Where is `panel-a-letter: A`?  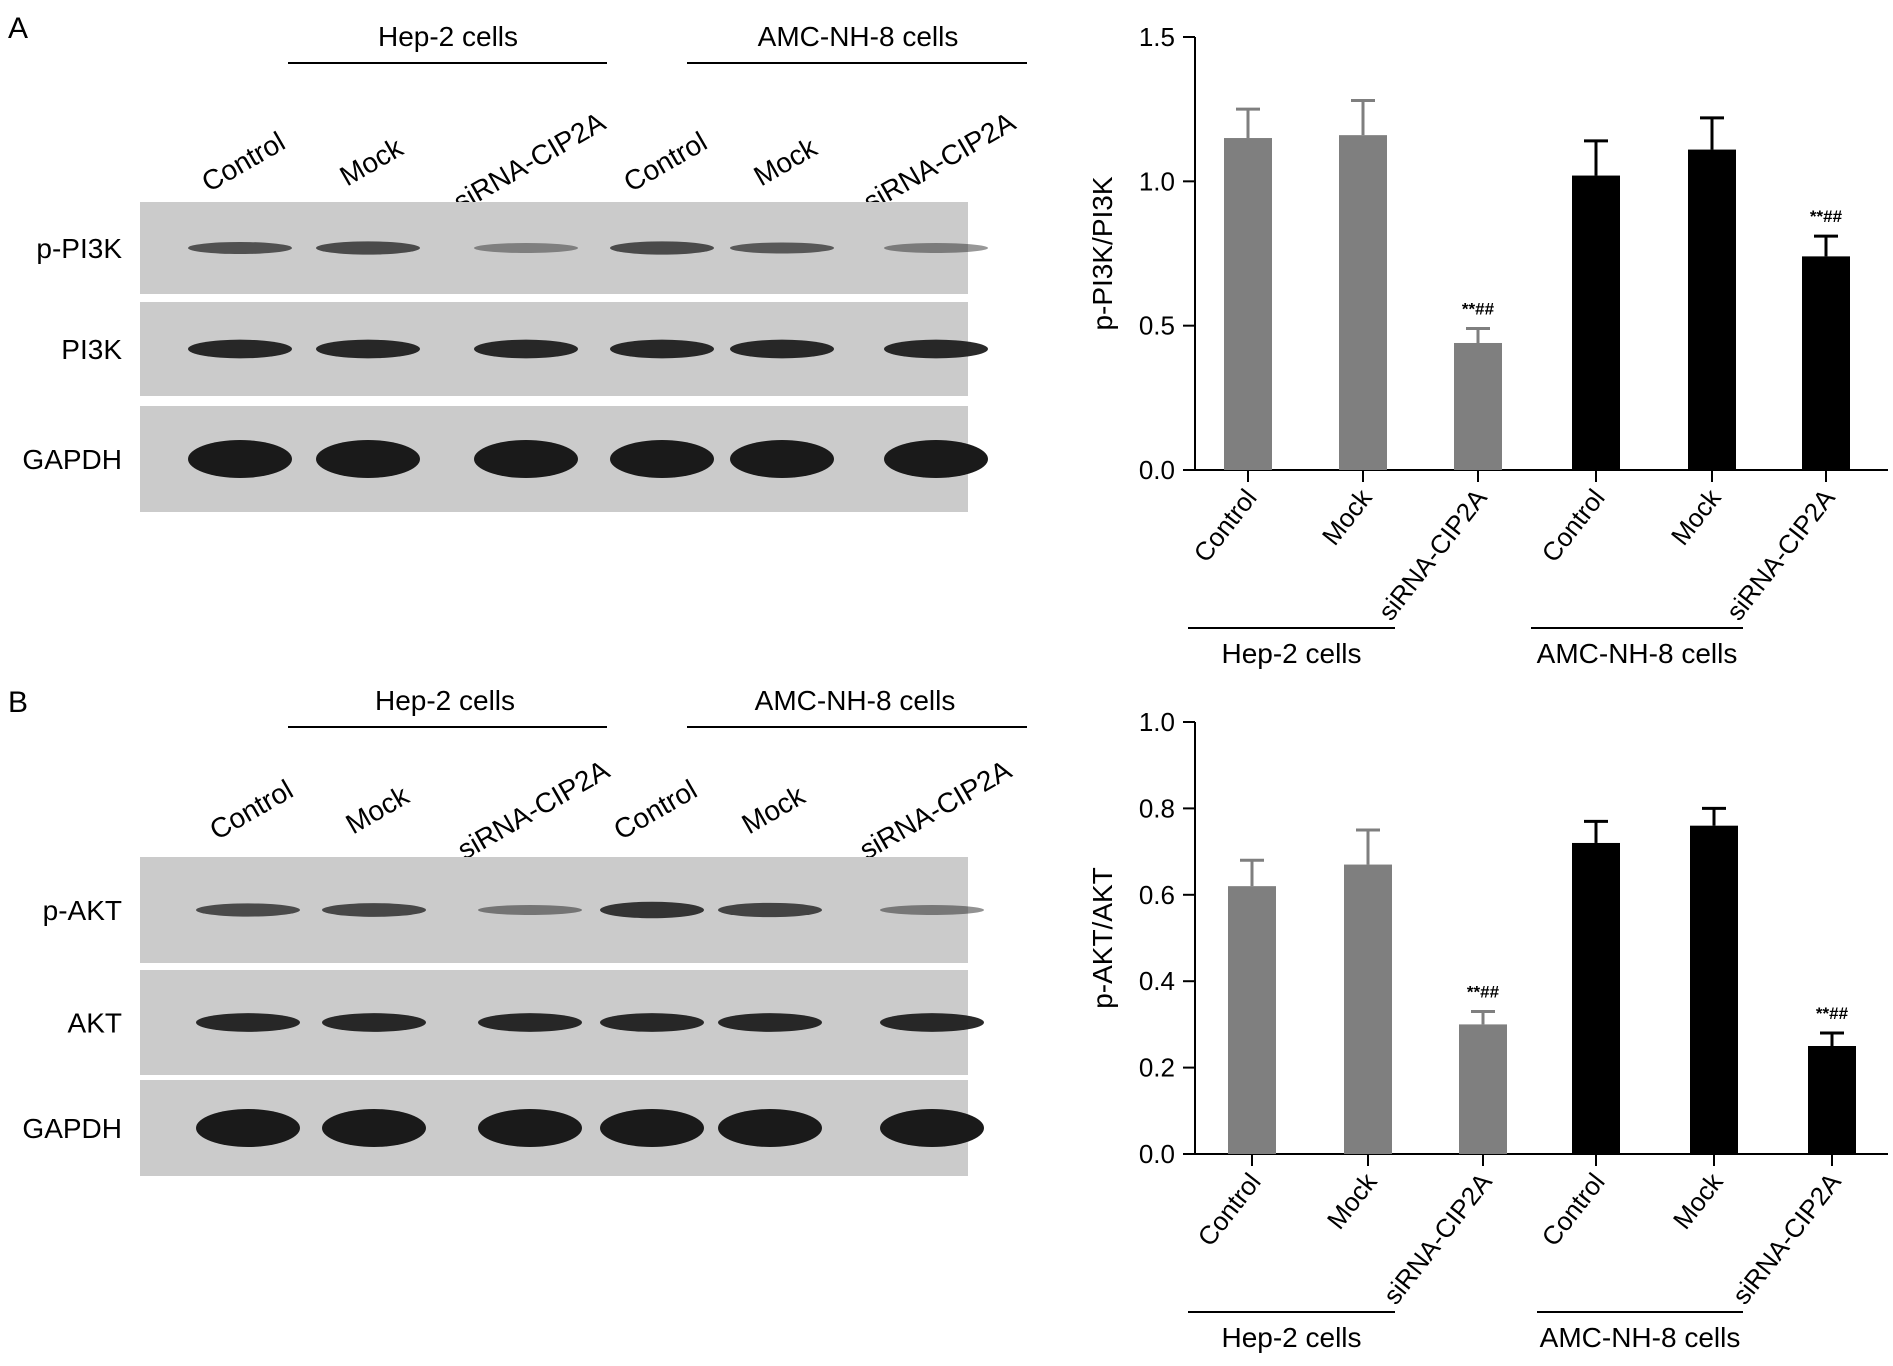 panel-a-letter: A is located at coordinates (18, 28).